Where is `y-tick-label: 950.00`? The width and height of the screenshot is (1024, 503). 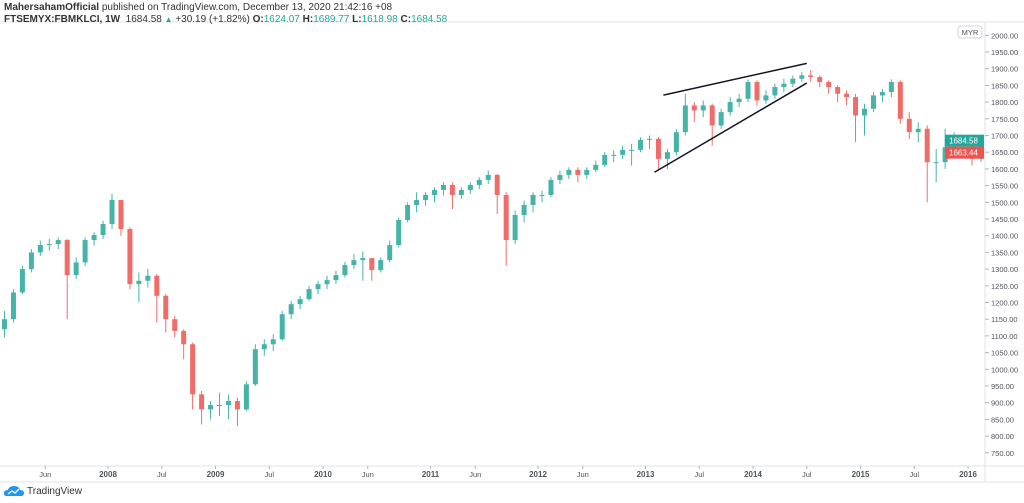
y-tick-label: 950.00 is located at coordinates (1002, 386).